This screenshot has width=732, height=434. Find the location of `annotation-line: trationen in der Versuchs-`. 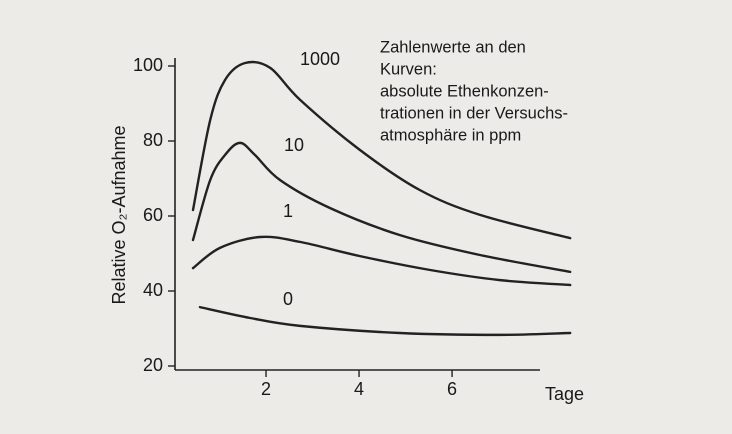

annotation-line: trationen in der Versuchs- is located at coordinates (474, 113).